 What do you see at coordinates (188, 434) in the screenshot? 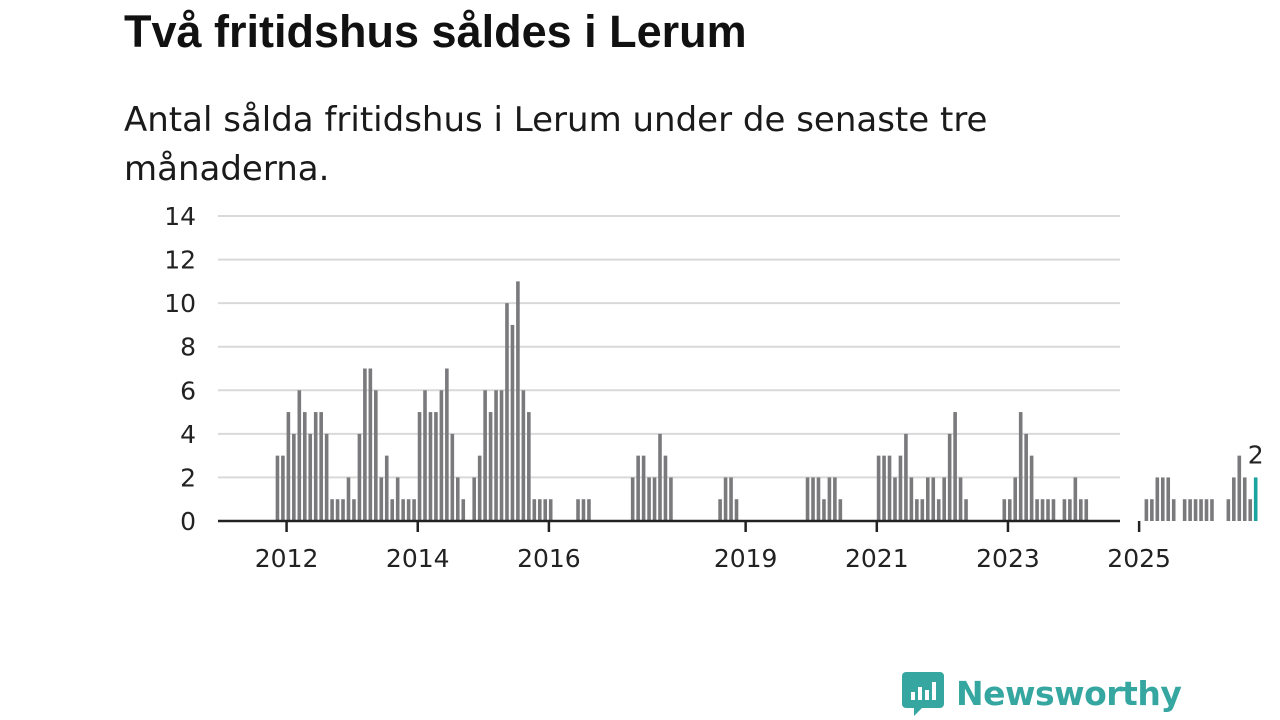
I see `y-tick-label: 4` at bounding box center [188, 434].